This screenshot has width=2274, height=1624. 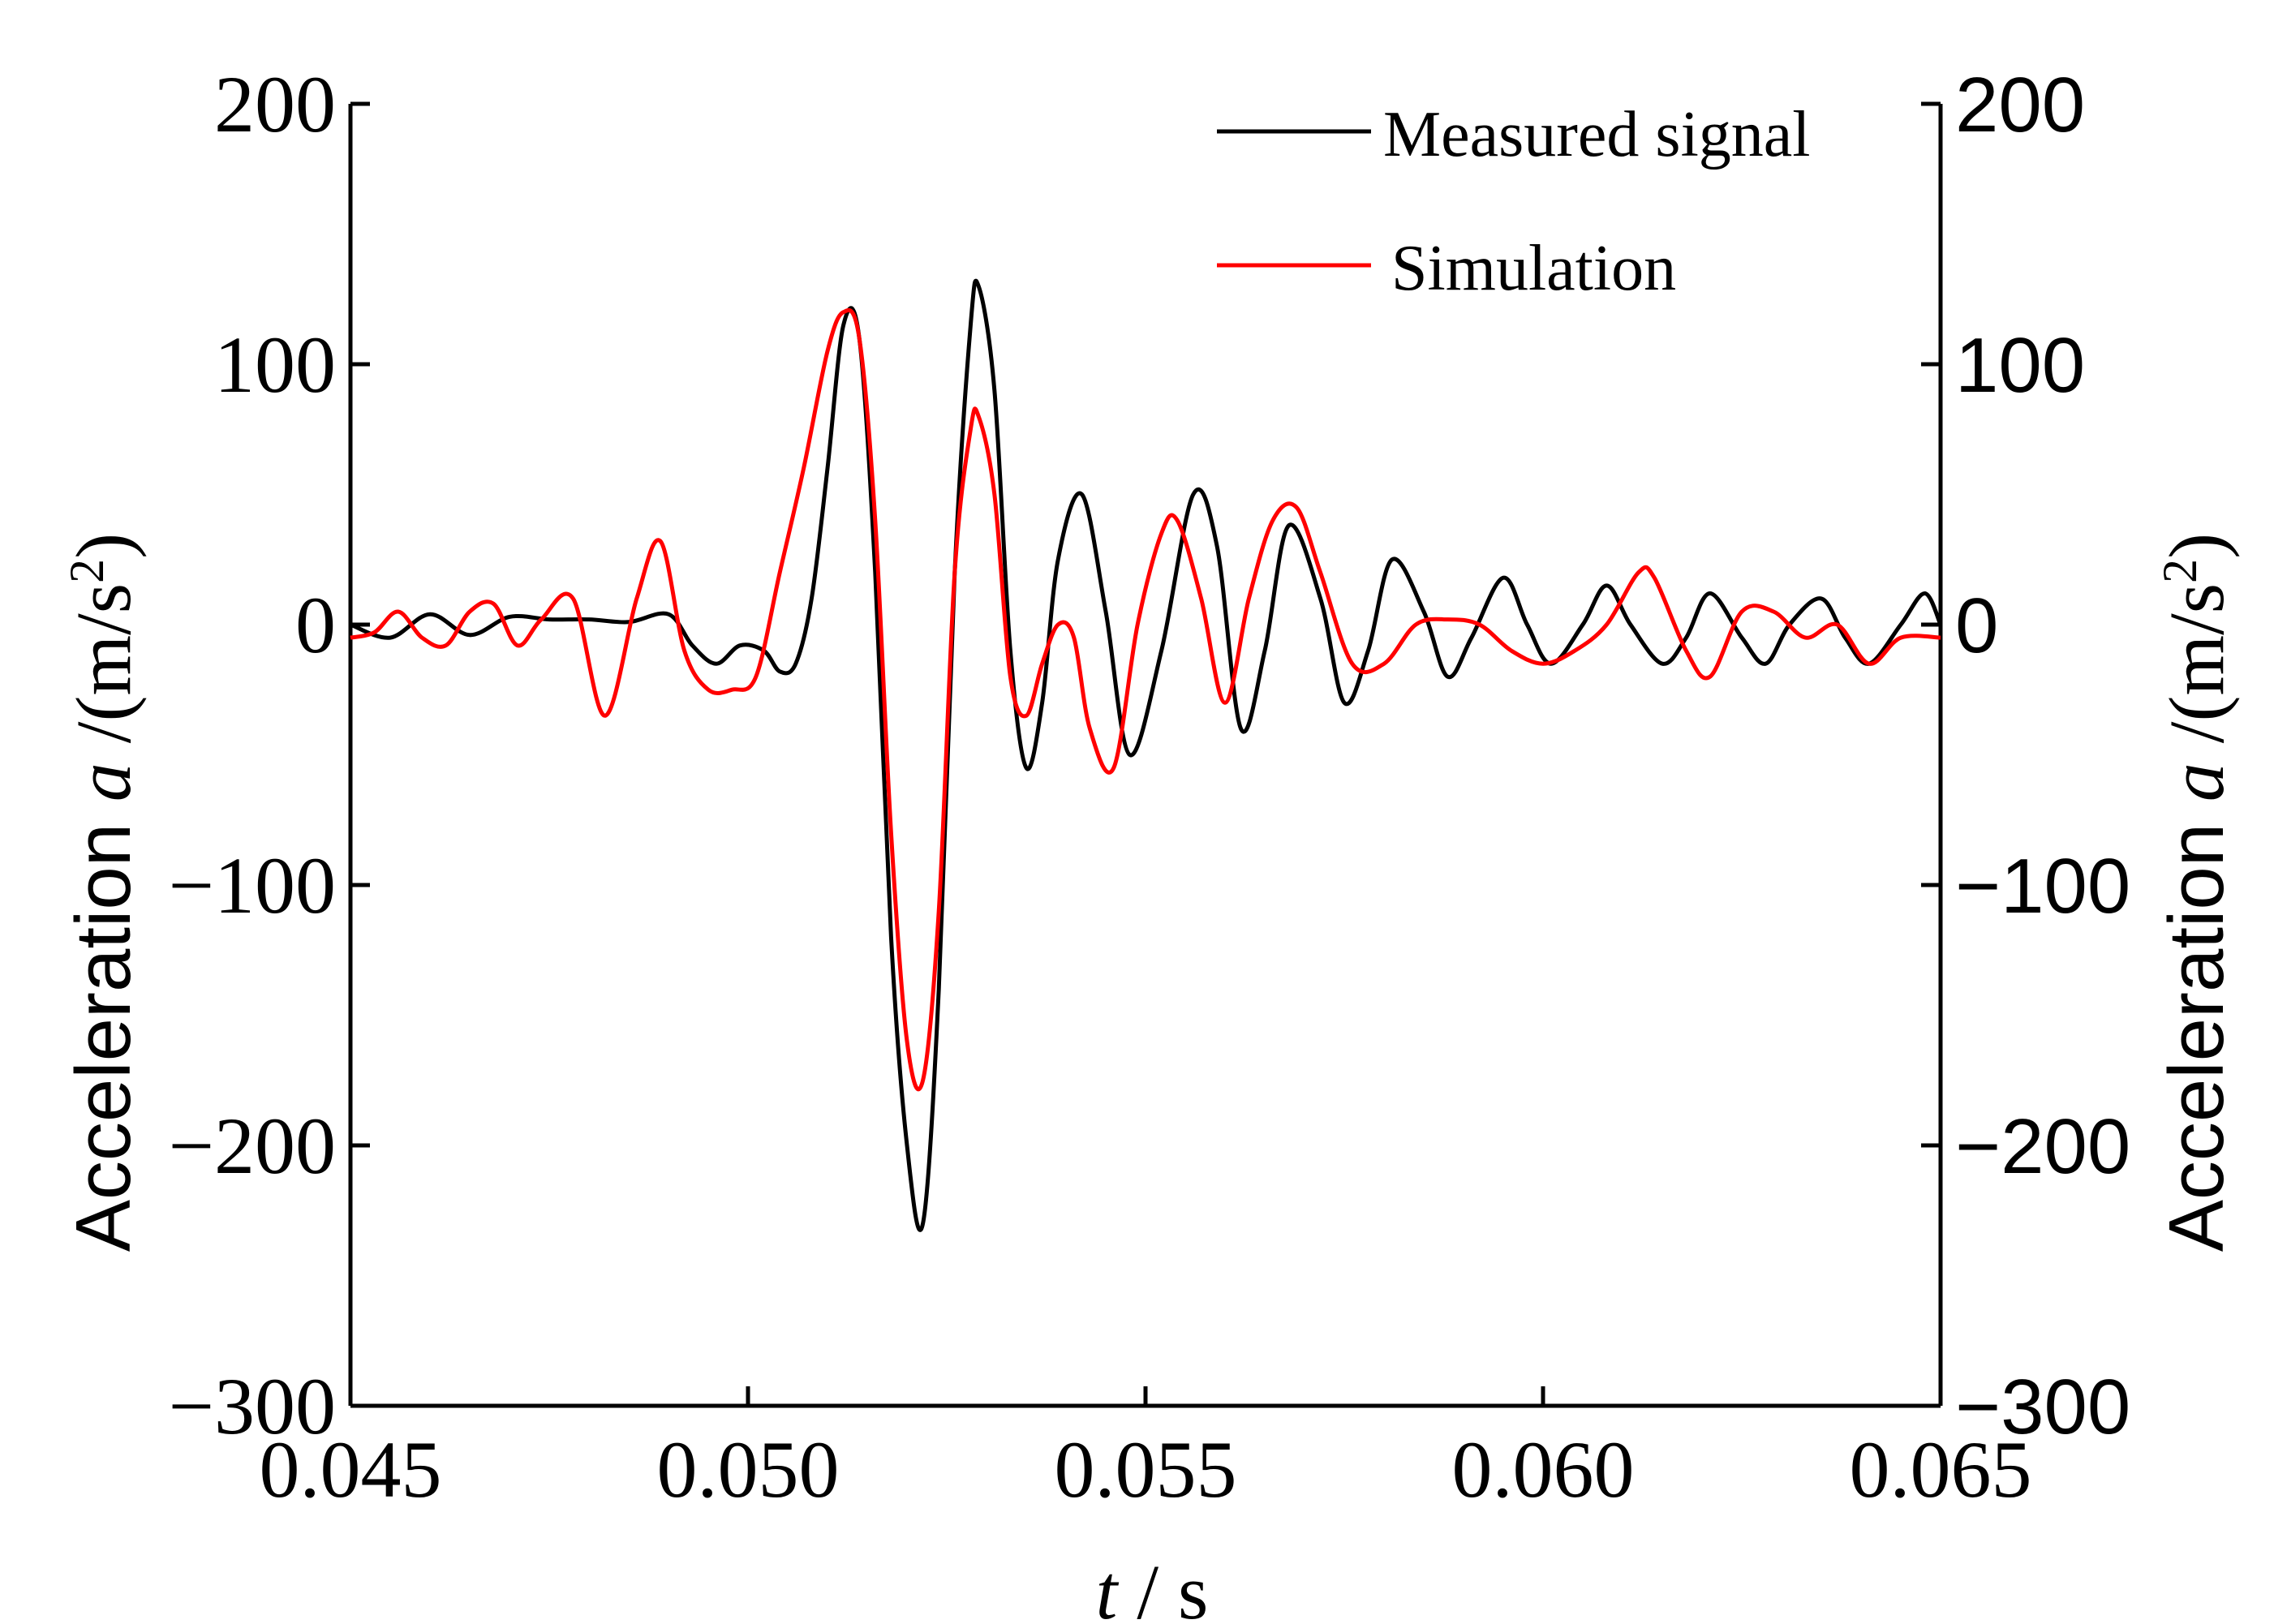 What do you see at coordinates (1146, 1469) in the screenshot?
I see `x-tick-label: 0.055` at bounding box center [1146, 1469].